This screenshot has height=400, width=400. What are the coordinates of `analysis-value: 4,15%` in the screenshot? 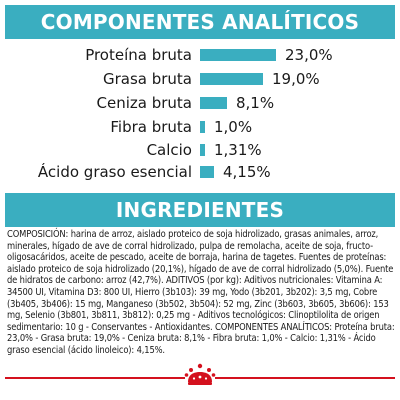 It's located at (247, 172).